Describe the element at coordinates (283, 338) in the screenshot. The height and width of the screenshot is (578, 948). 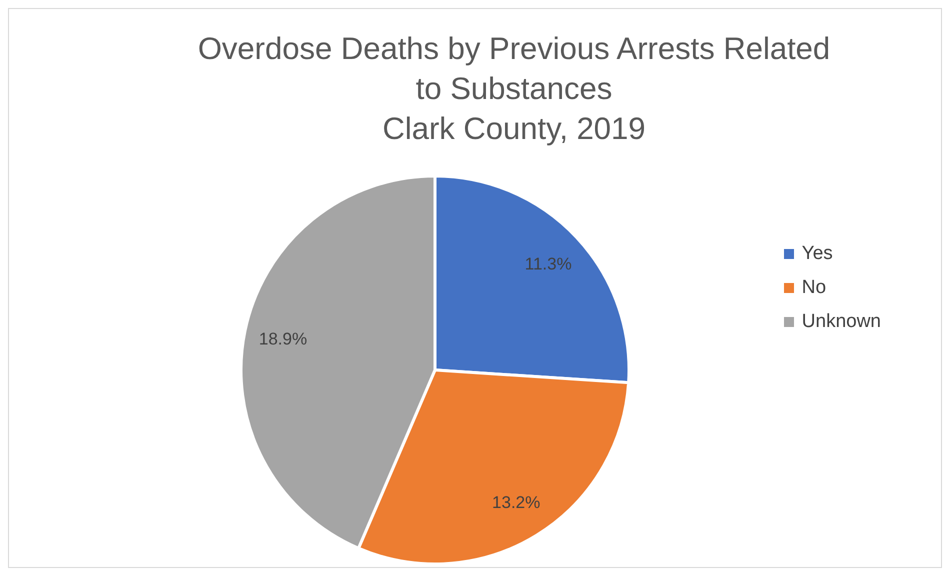
I see `data-label: 18.9%` at that location.